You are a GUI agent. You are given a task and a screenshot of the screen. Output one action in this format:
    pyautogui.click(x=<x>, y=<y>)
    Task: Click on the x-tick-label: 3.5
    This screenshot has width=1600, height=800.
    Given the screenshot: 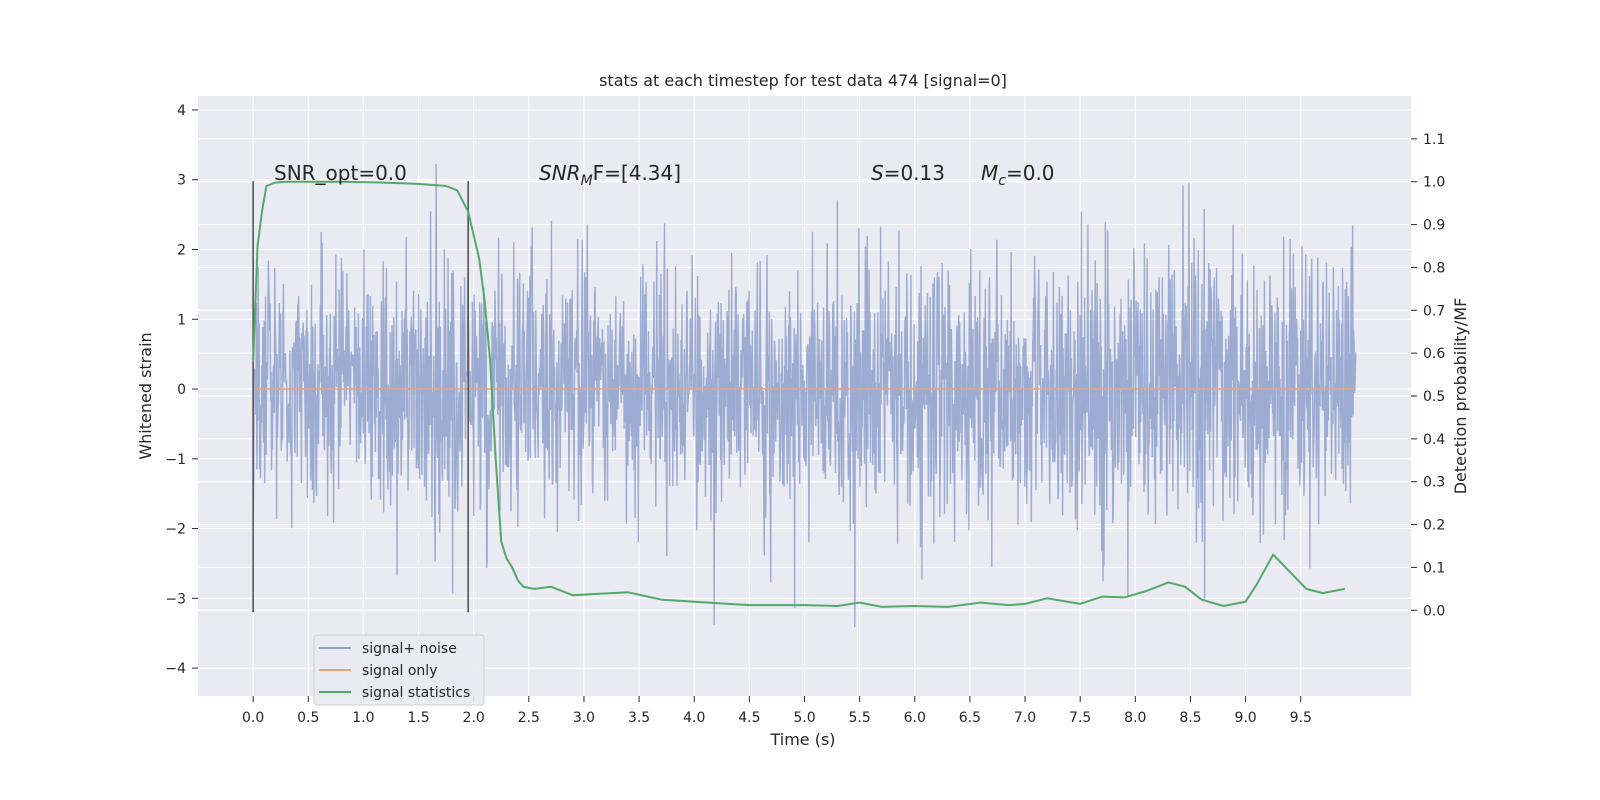 What is the action you would take?
    pyautogui.click(x=639, y=718)
    